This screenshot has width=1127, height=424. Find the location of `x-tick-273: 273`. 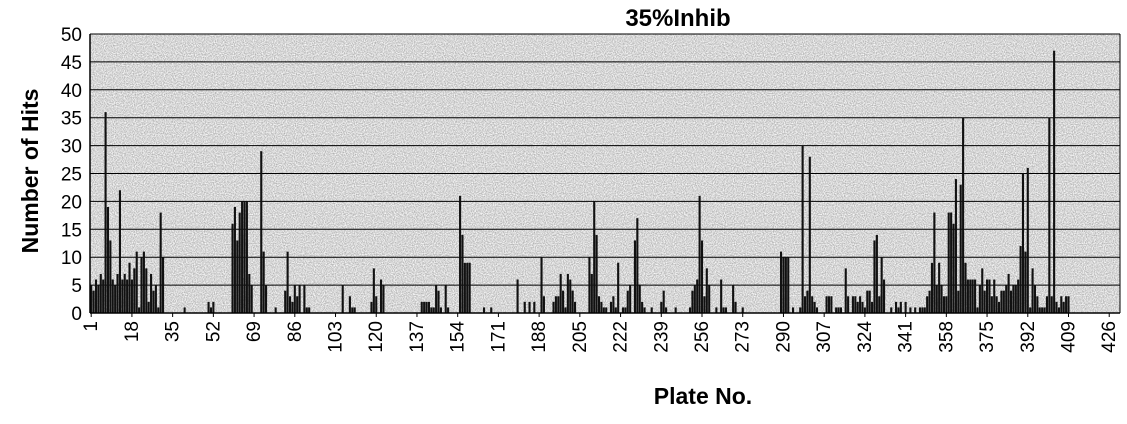

x-tick-273: 273 is located at coordinates (743, 337).